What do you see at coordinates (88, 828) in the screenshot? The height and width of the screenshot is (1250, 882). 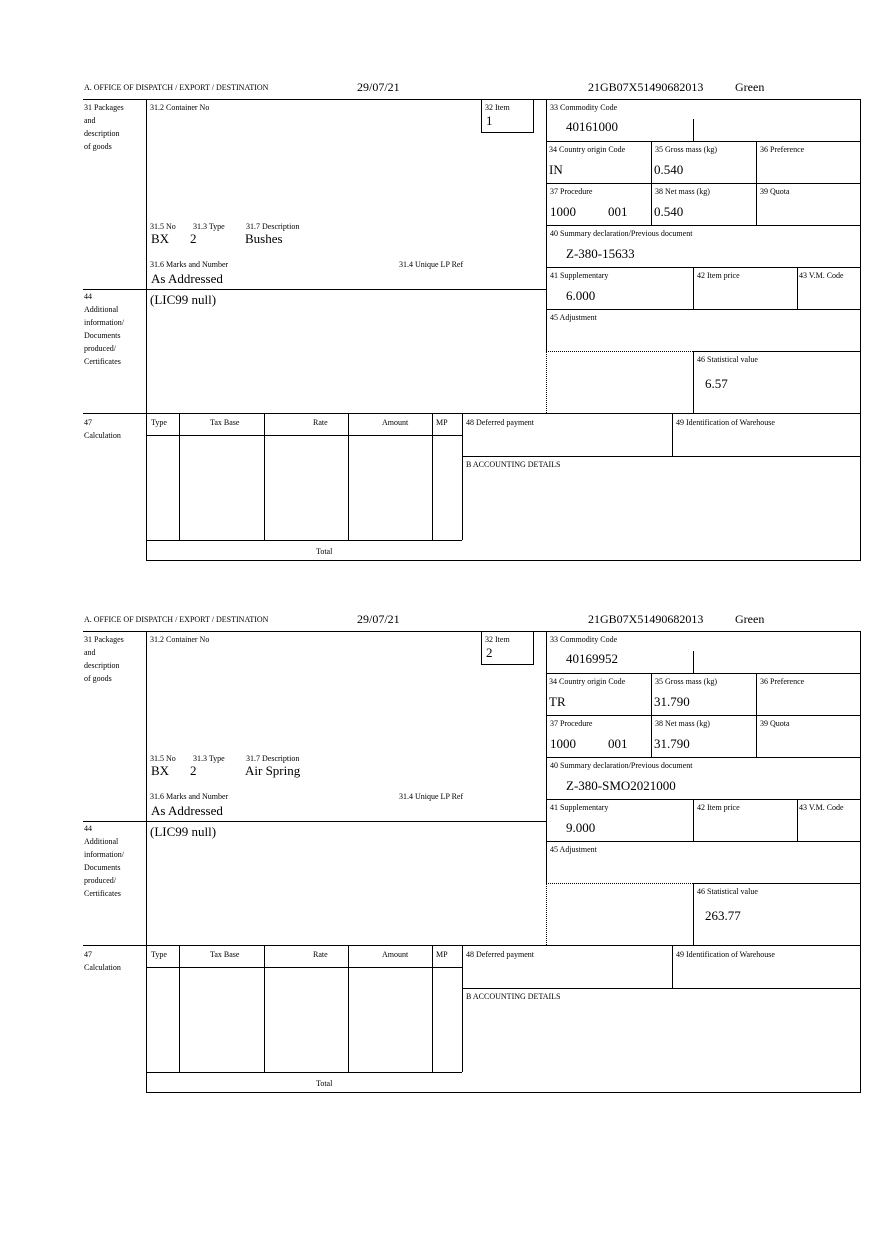 I see `additional-info-label: 44` at bounding box center [88, 828].